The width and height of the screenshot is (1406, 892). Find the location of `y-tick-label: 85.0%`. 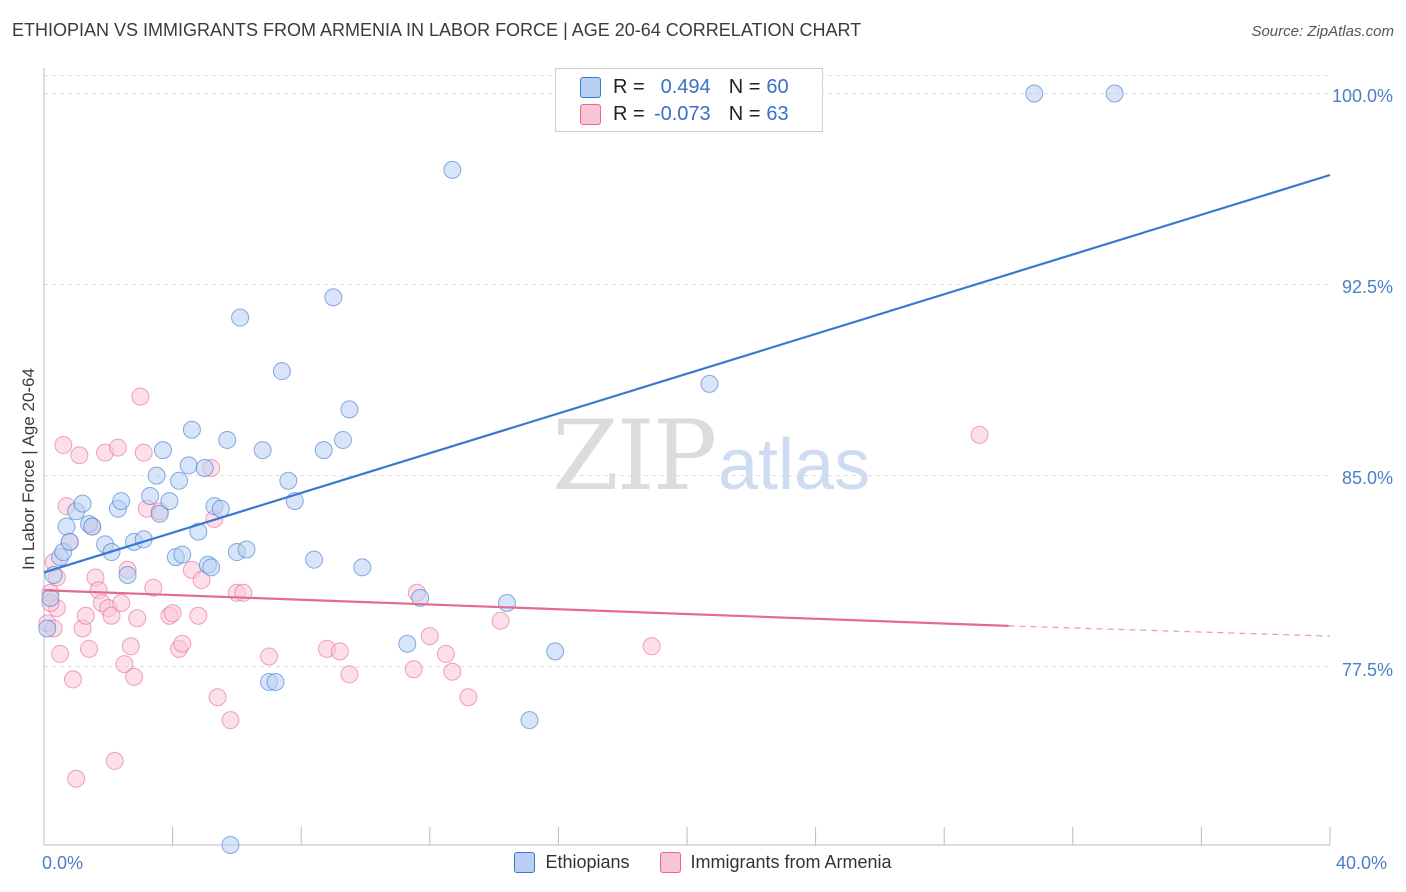

y-tick-label: 85.0% is located at coordinates (1367, 478).